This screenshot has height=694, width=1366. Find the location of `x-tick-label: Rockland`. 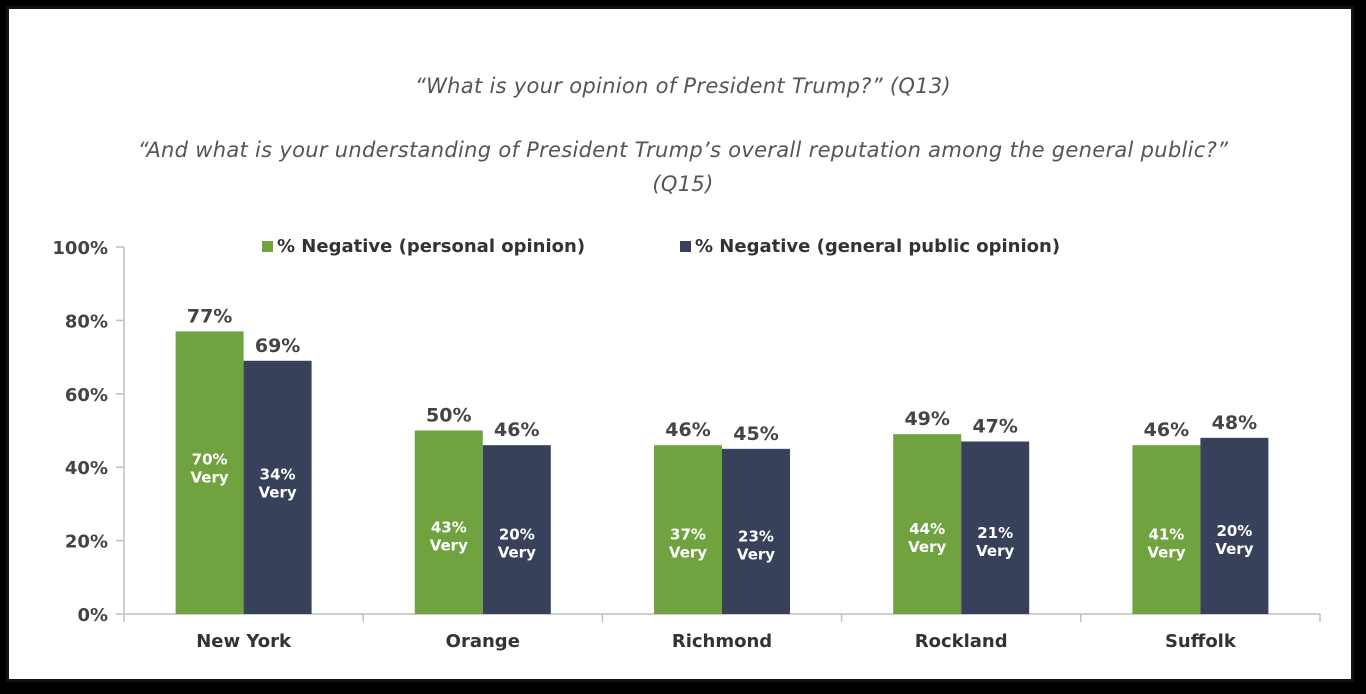

x-tick-label: Rockland is located at coordinates (961, 641).